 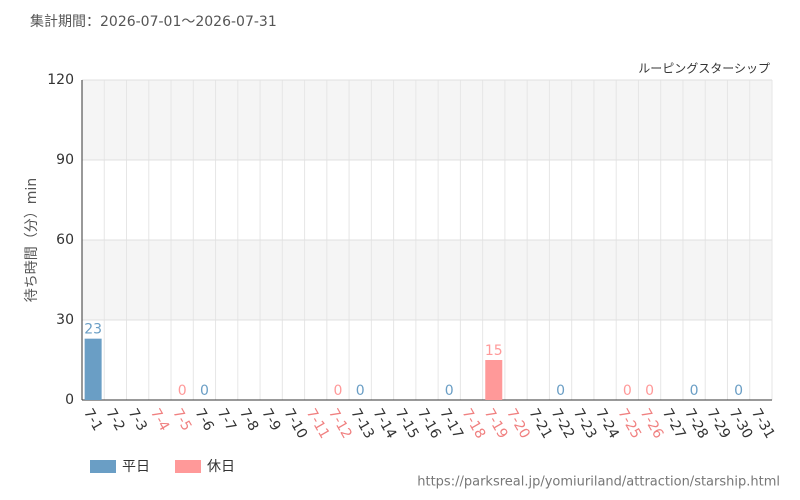 I want to click on y-tick-label: 60, so click(x=65, y=240).